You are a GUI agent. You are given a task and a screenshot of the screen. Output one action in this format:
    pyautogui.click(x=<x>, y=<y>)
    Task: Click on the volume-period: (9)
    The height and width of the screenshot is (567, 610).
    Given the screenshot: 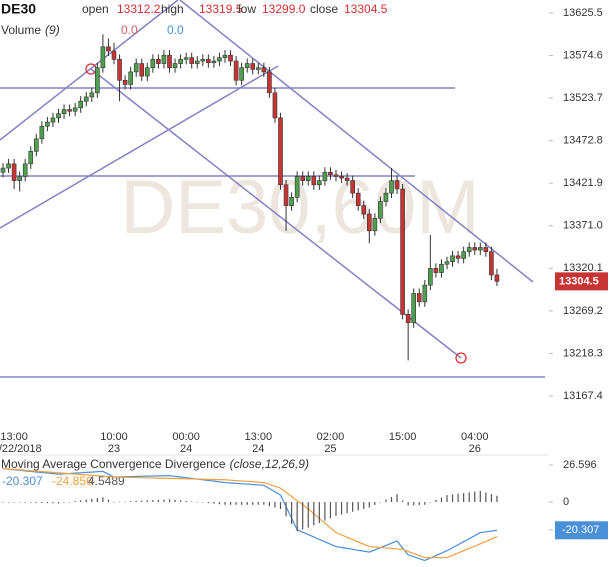 What is the action you would take?
    pyautogui.click(x=52, y=30)
    